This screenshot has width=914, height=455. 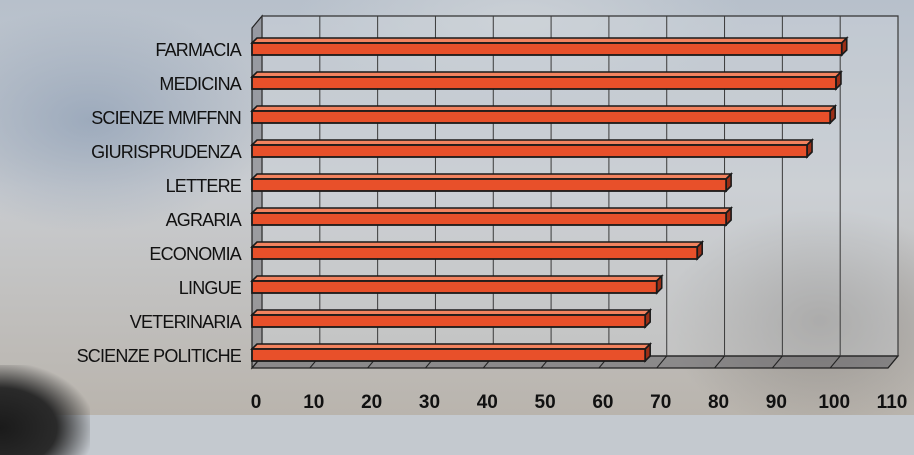 I want to click on category-label: VETERINARIA, so click(x=186, y=322).